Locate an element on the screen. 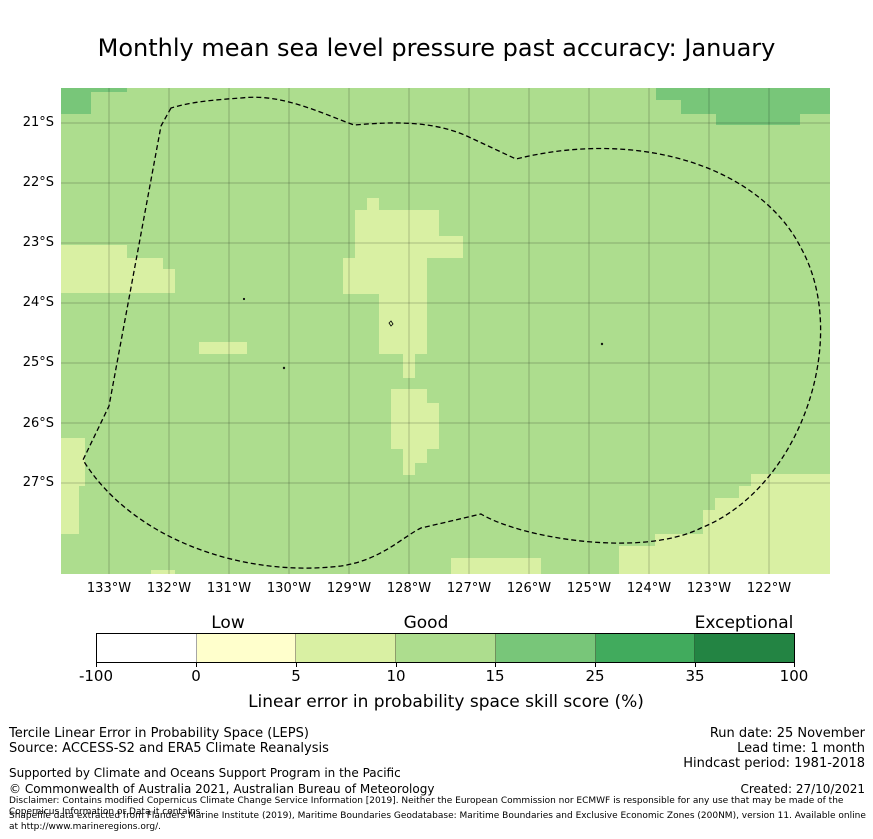 The height and width of the screenshot is (839, 873). colorbar-tick-label: 10 is located at coordinates (396, 676).